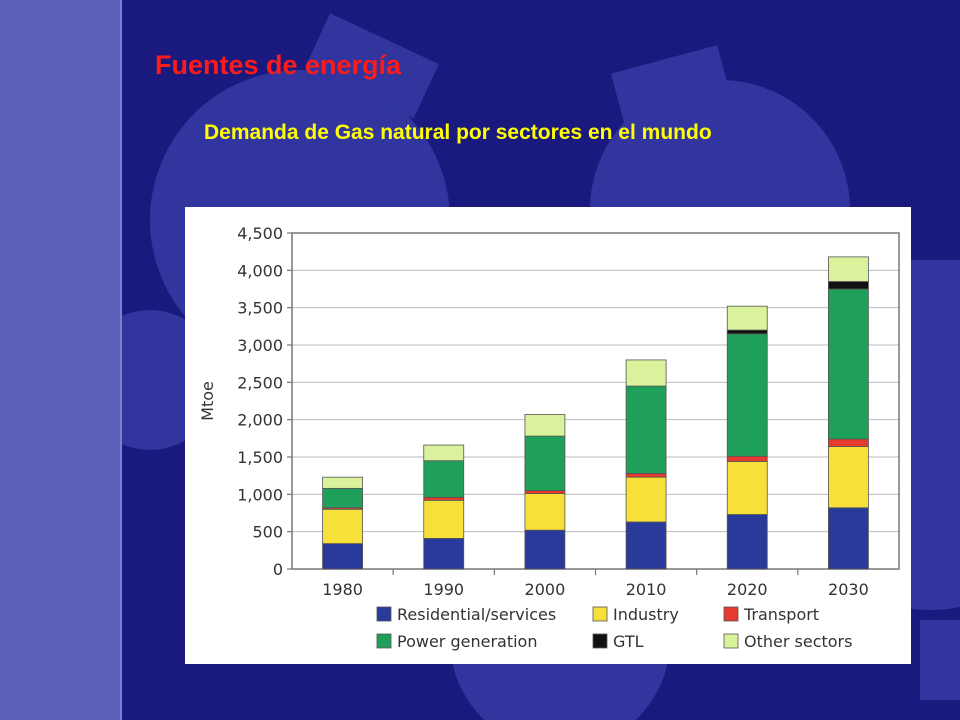 The width and height of the screenshot is (960, 720). Describe the element at coordinates (260, 494) in the screenshot. I see `y-tick-label: 1,000` at that location.